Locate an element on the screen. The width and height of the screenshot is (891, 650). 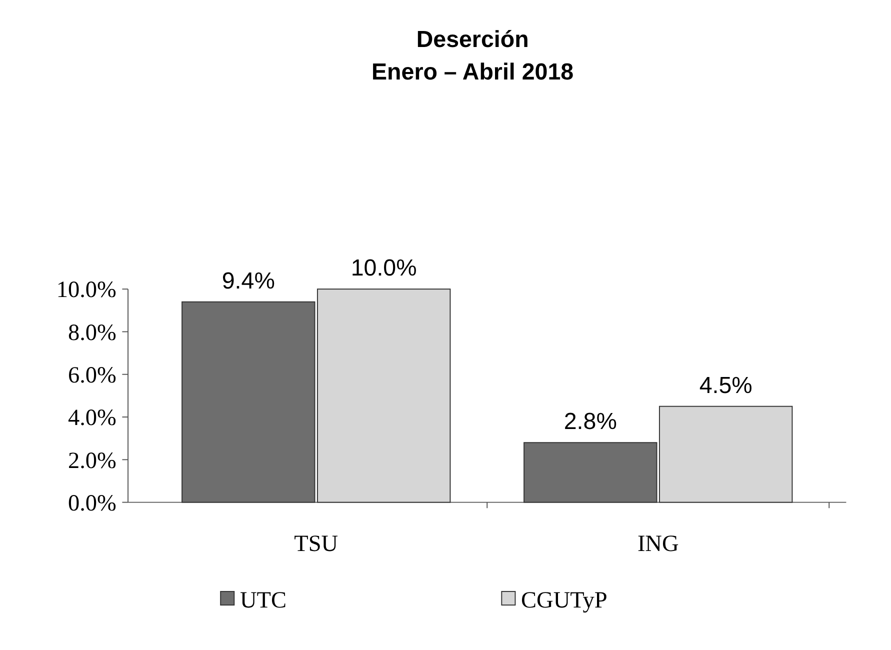
y-tick-label: 8.0% is located at coordinates (92, 333).